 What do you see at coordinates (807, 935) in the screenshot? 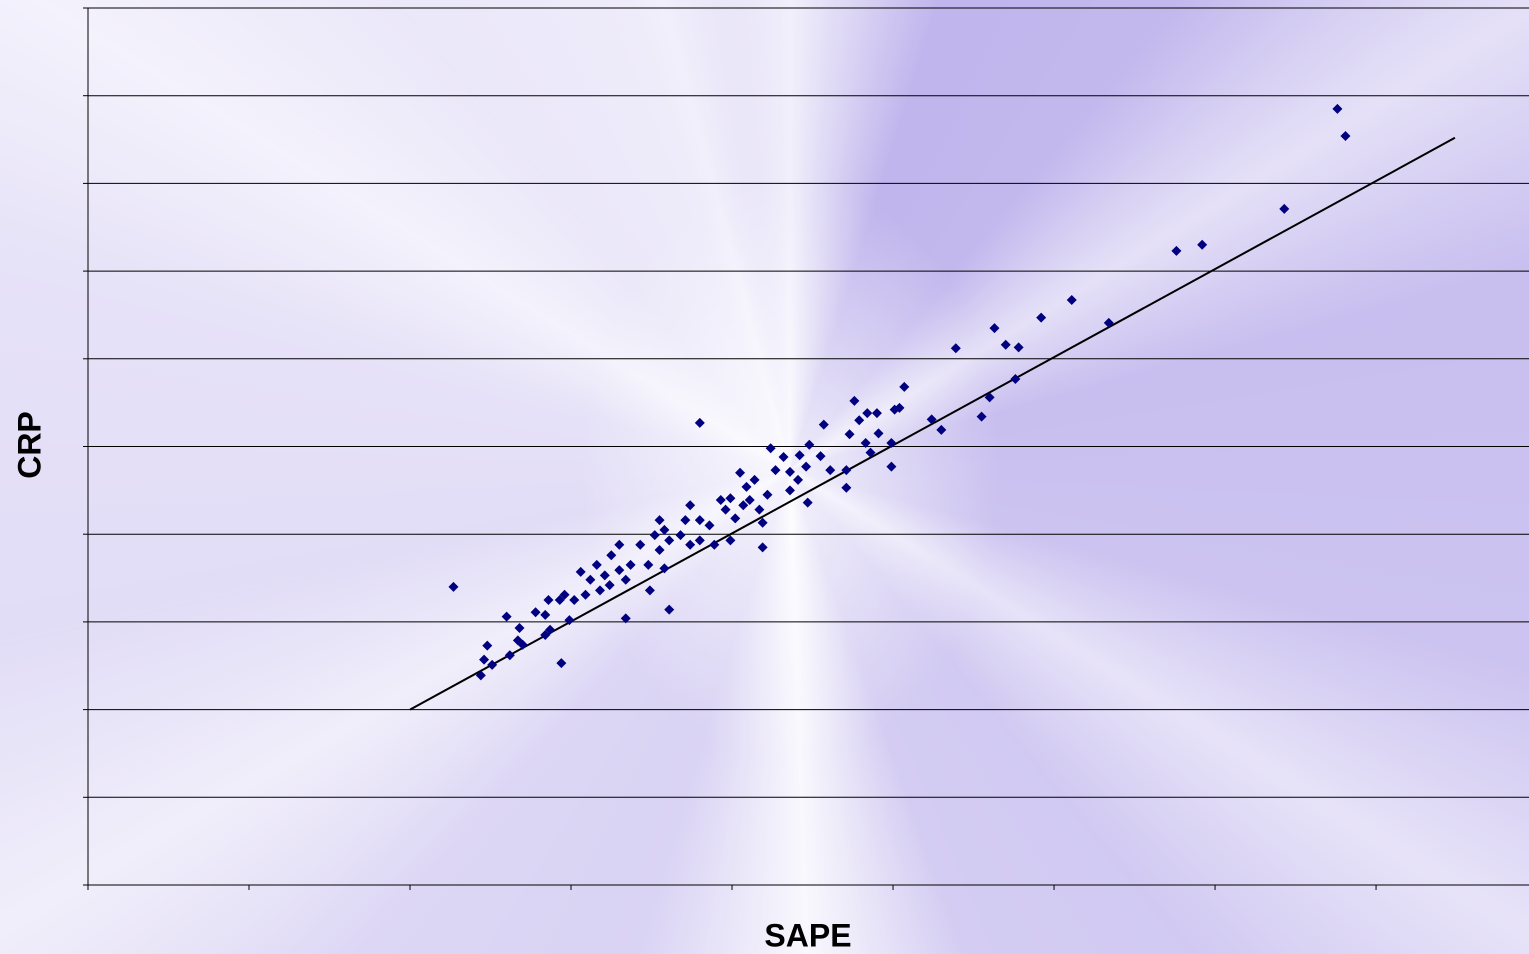
I see `x-axis-label: SAPE` at bounding box center [807, 935].